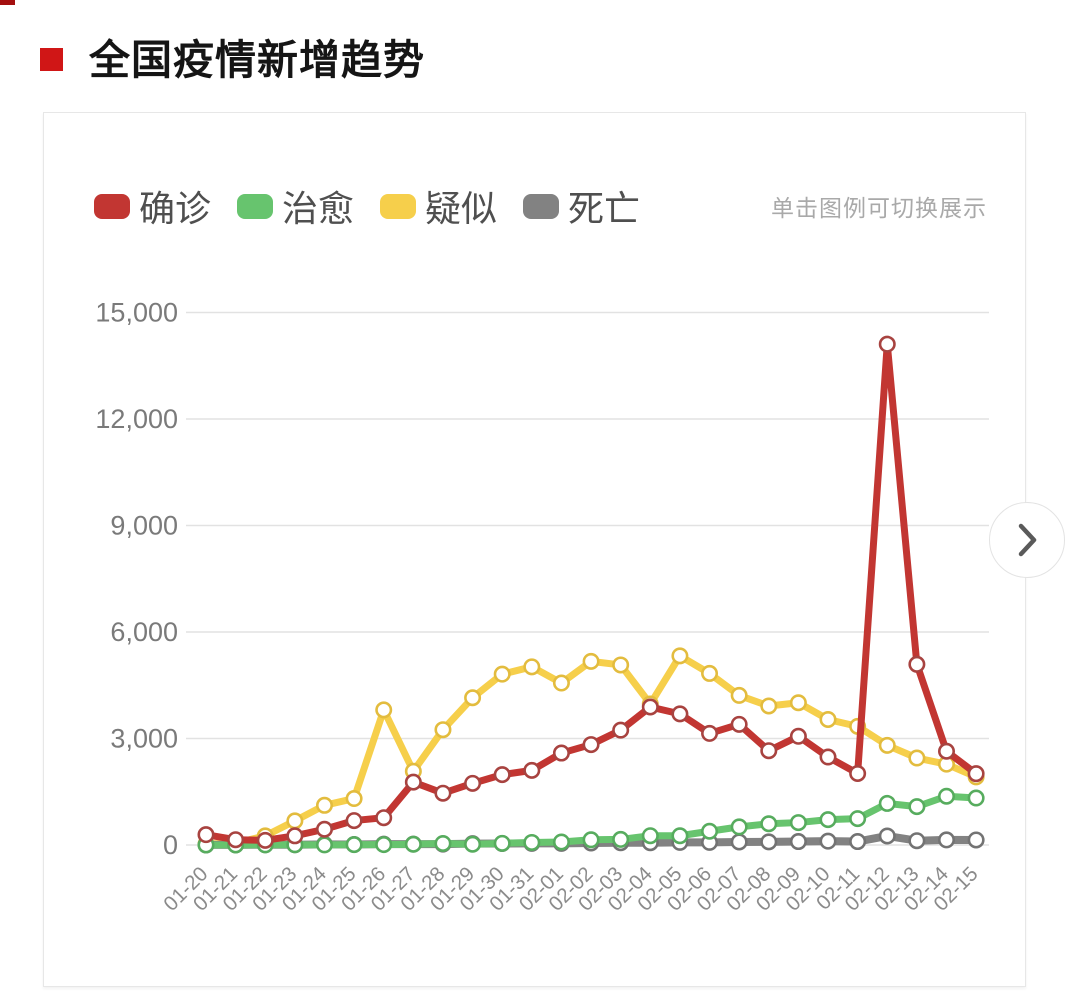 This screenshot has height=1008, width=1080. What do you see at coordinates (318, 208) in the screenshot?
I see `legend-label: 治愈` at bounding box center [318, 208].